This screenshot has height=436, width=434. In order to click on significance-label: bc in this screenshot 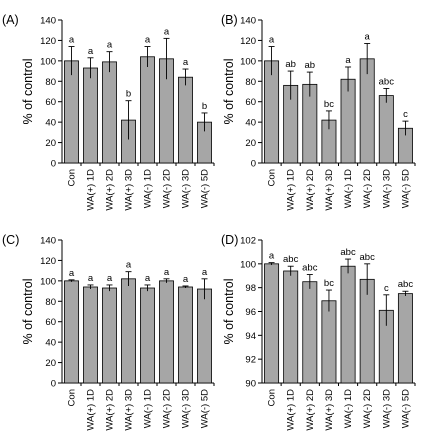, I will do `click(329, 283)`.